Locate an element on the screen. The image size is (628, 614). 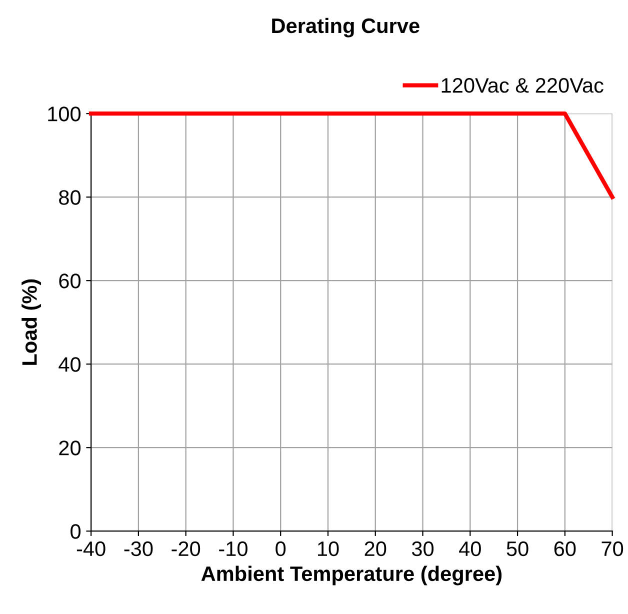
y-tick-label: 100 is located at coordinates (64, 114).